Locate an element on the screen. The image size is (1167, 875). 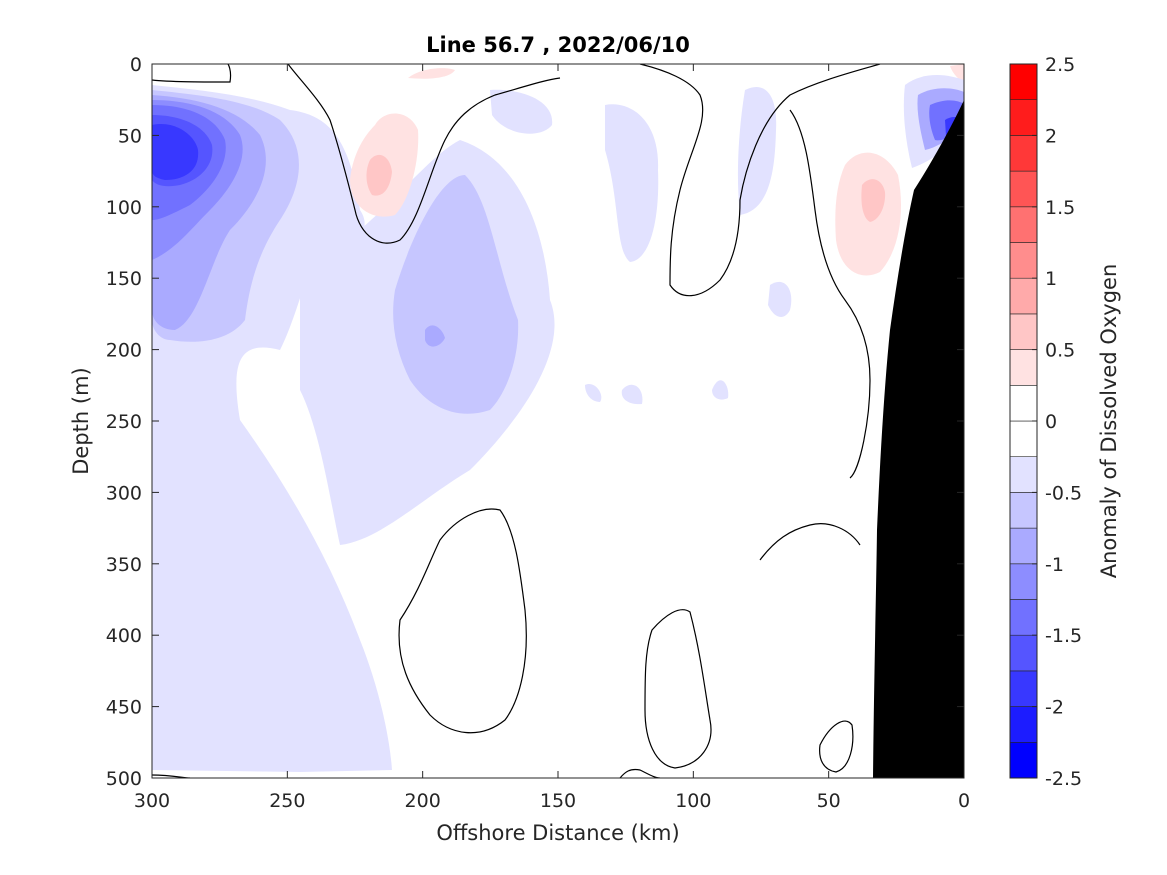
contour-line-f is located at coordinates (678, 689).